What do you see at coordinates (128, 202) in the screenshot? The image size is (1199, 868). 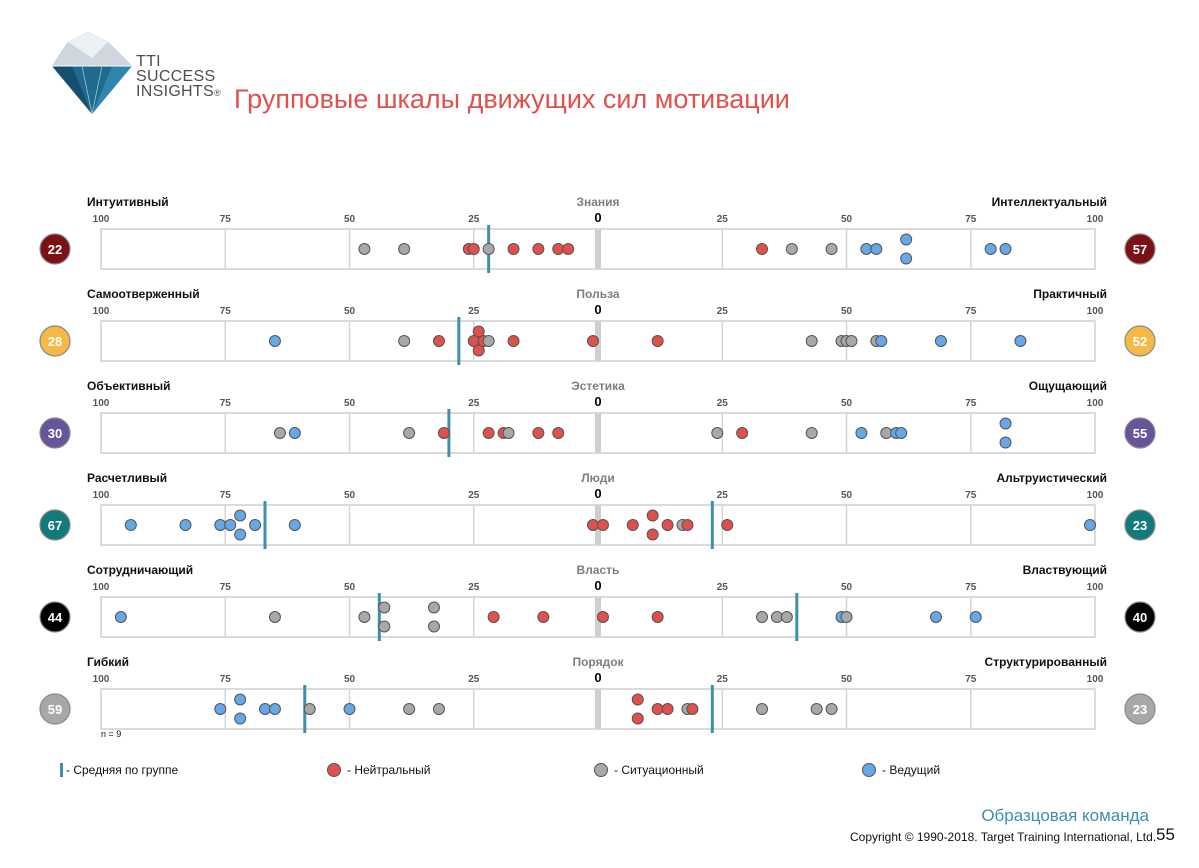 I see `scale-left-label: Интуитивный` at bounding box center [128, 202].